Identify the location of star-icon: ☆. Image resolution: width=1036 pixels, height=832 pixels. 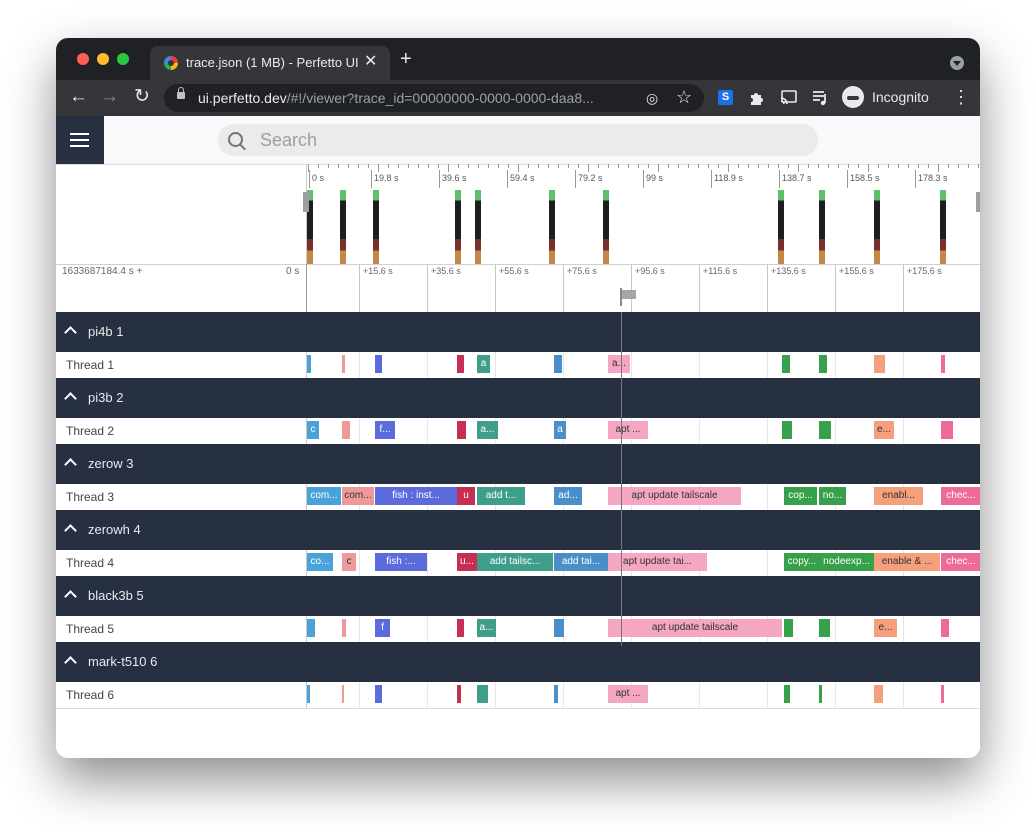
(684, 97).